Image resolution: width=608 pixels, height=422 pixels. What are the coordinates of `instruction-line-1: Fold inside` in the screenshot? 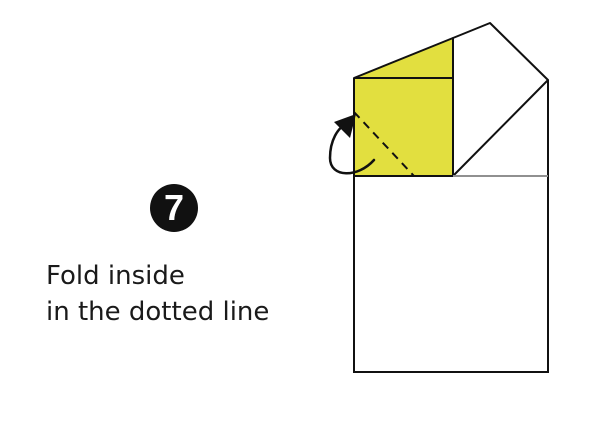 It's located at (115, 276).